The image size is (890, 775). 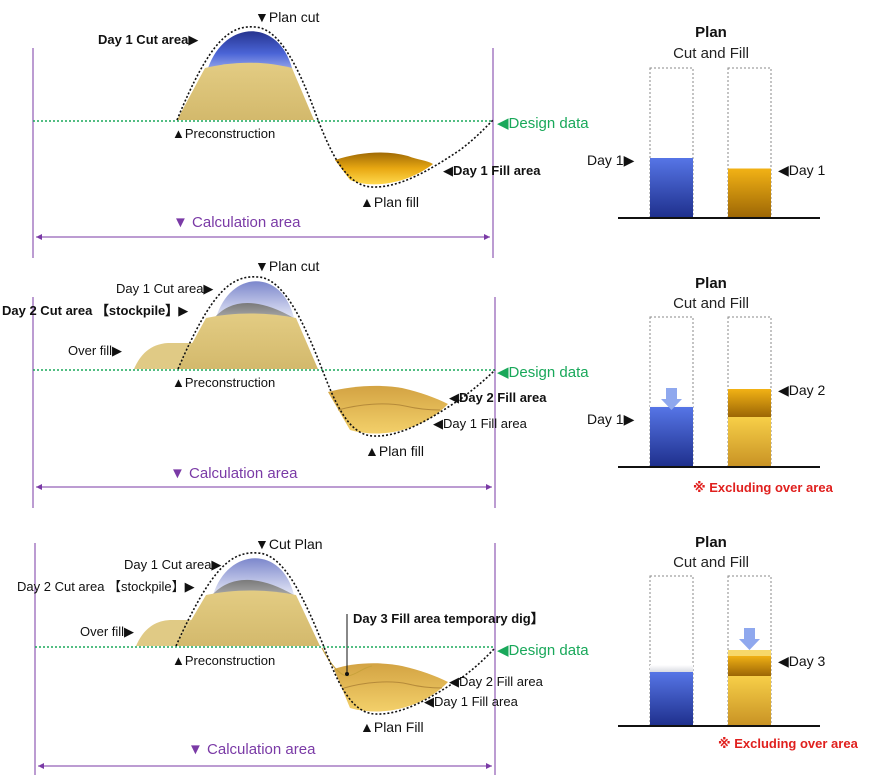 What do you see at coordinates (671, 670) in the screenshot?
I see `cut-bar-fade` at bounding box center [671, 670].